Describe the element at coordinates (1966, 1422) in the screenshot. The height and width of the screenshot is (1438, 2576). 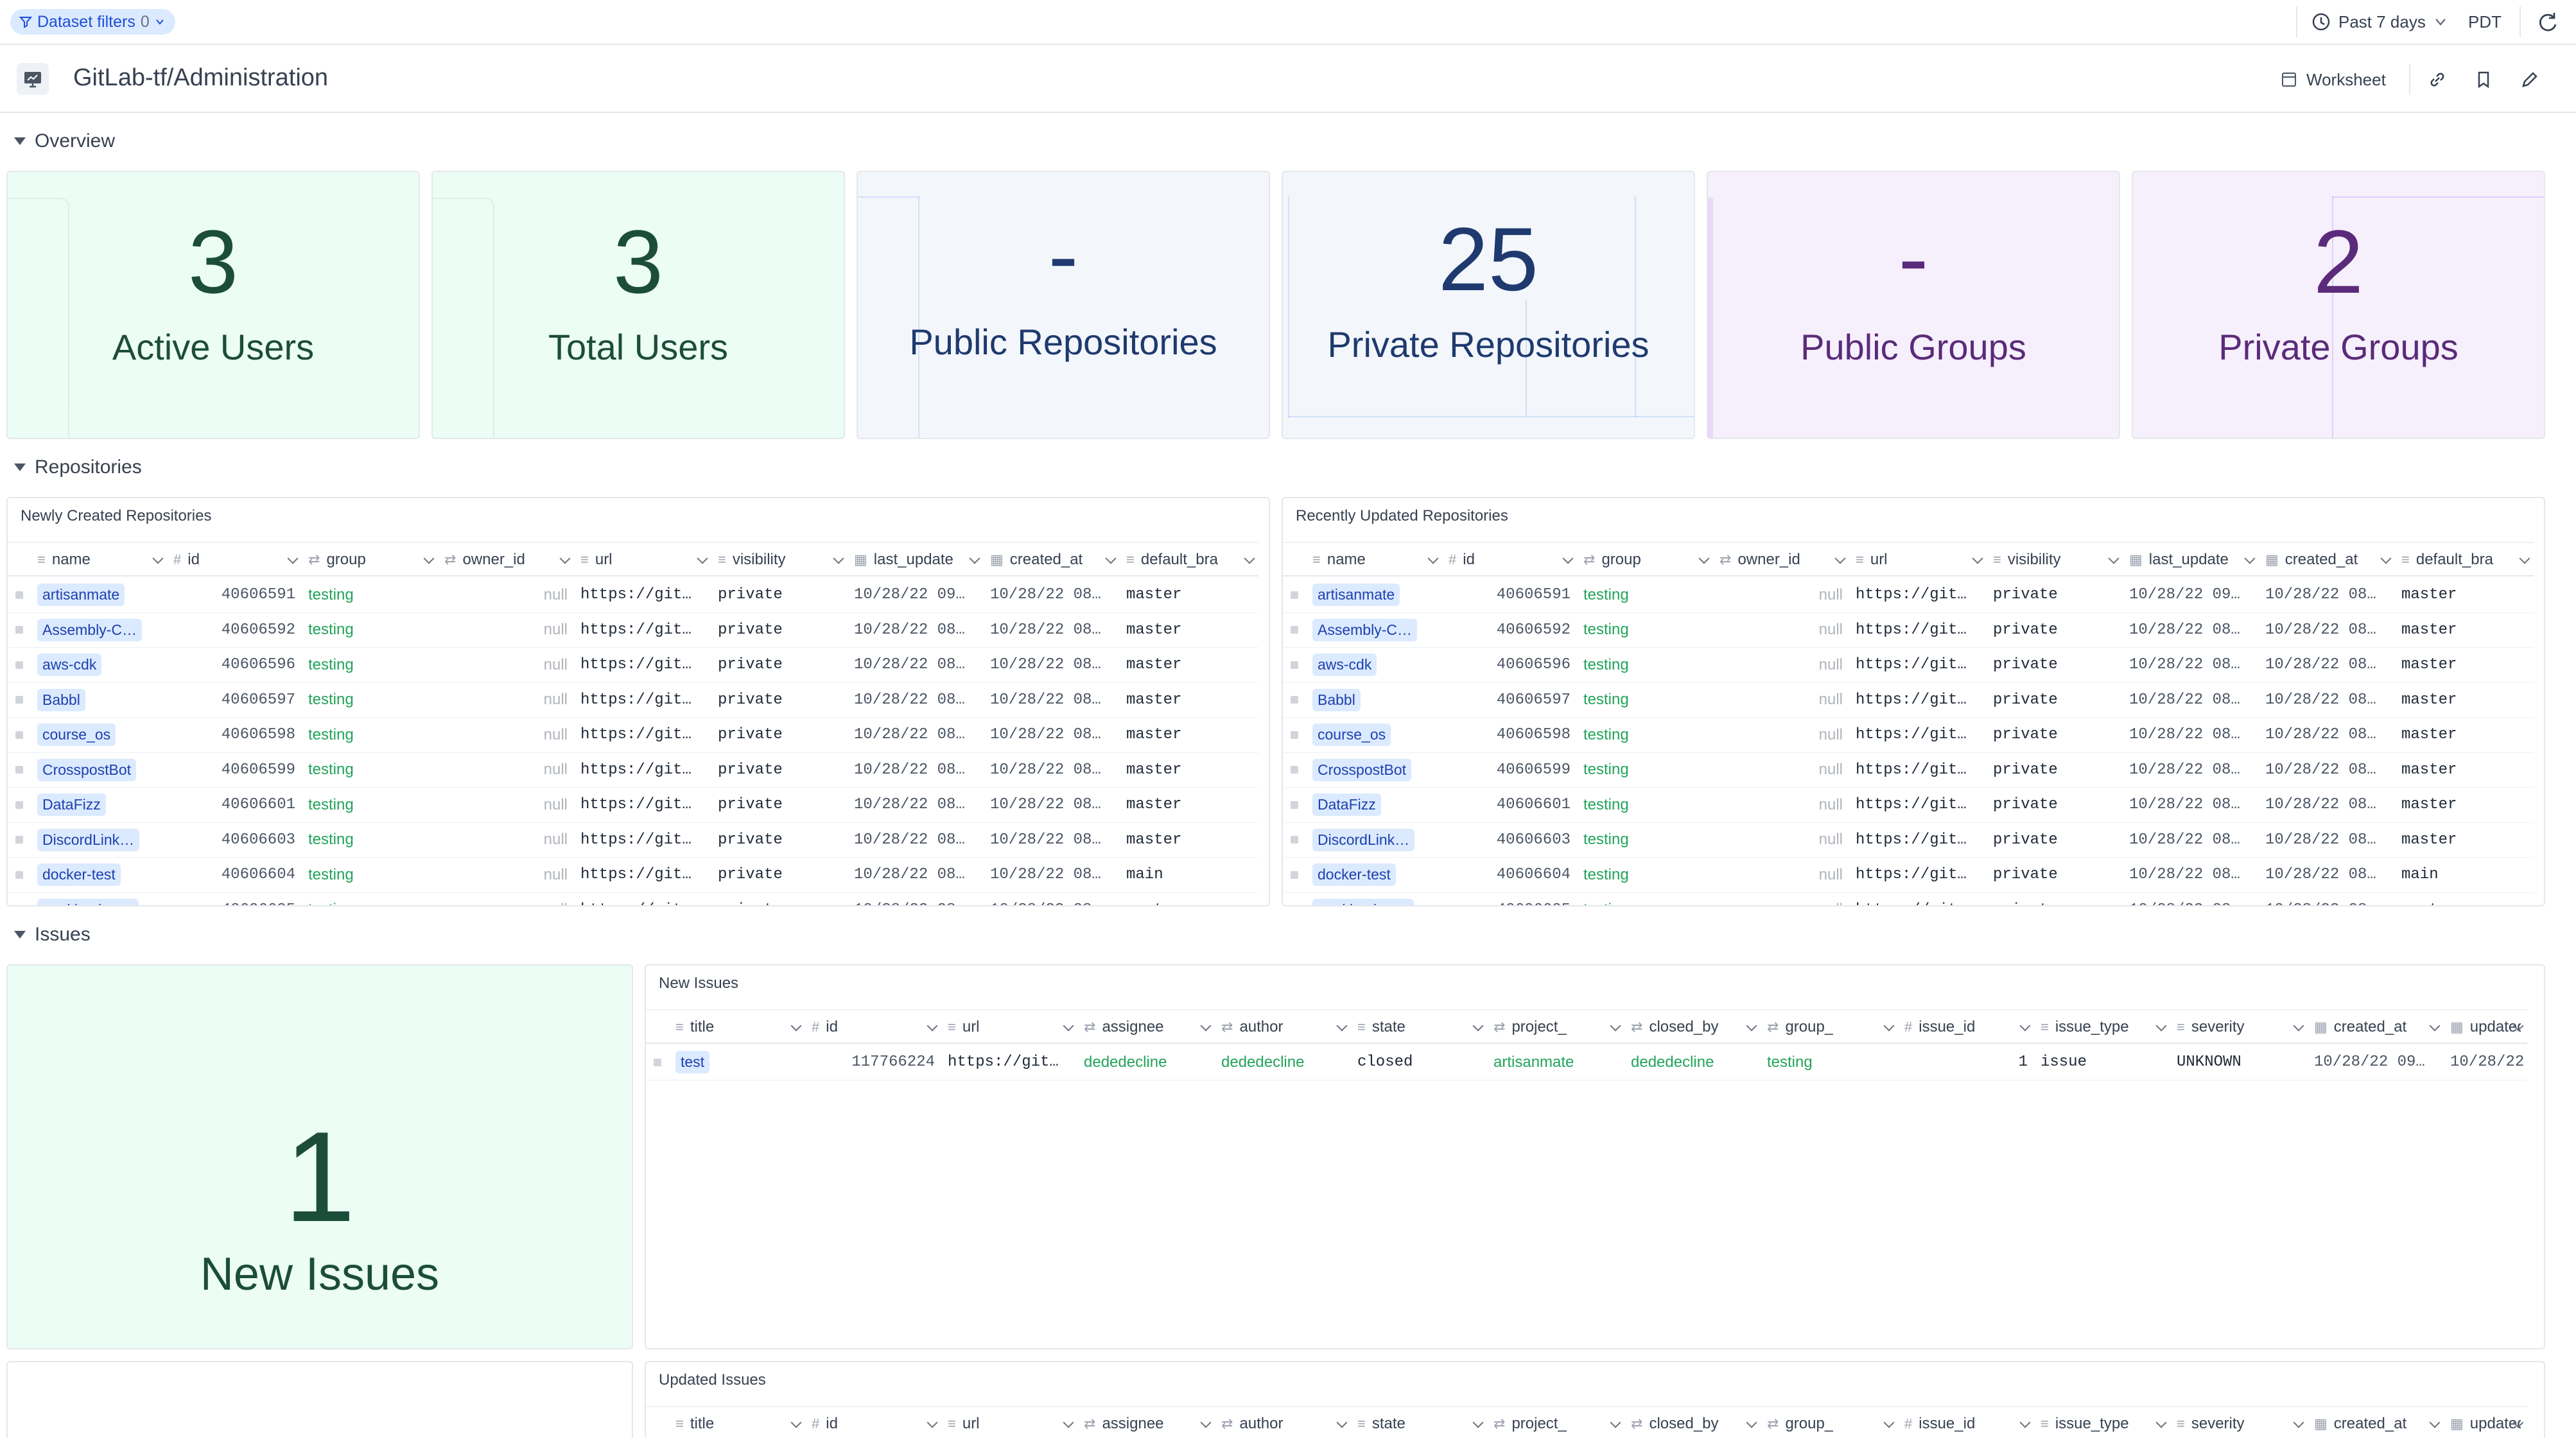
I see `column-header-issue_id: # issue_id` at that location.